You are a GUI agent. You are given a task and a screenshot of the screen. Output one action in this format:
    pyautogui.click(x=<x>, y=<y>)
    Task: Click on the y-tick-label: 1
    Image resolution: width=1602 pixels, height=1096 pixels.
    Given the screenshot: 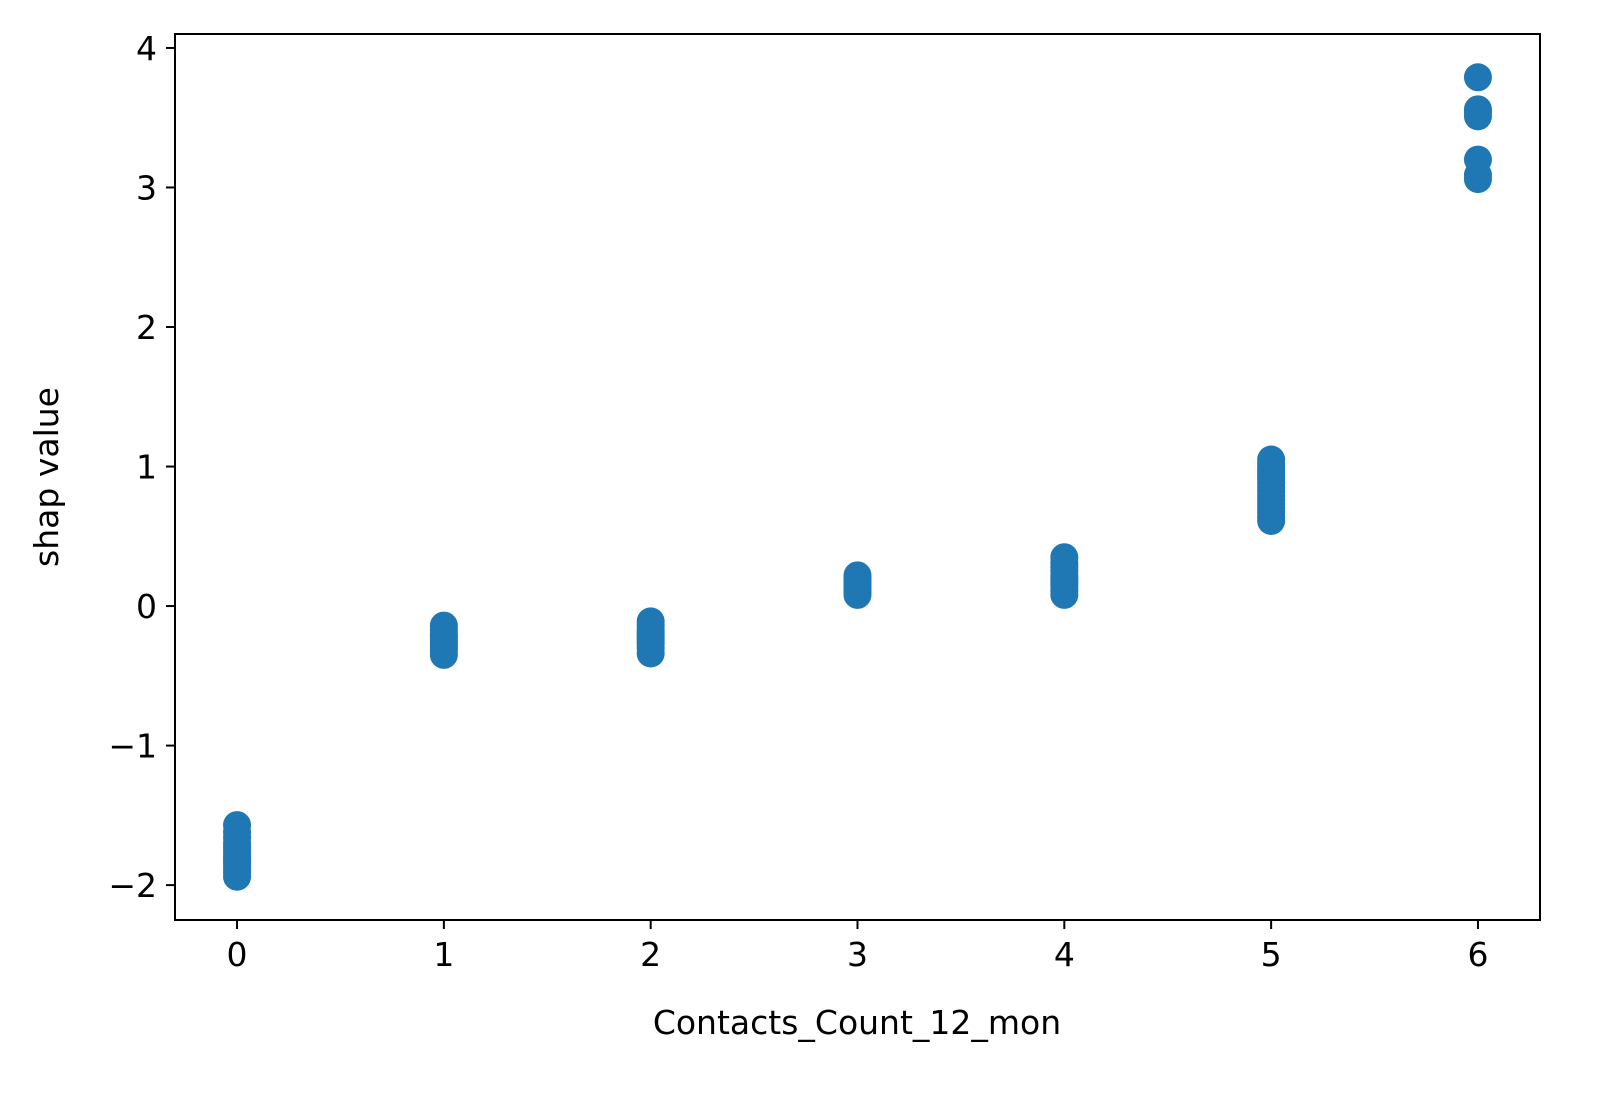 What is the action you would take?
    pyautogui.click(x=146, y=467)
    